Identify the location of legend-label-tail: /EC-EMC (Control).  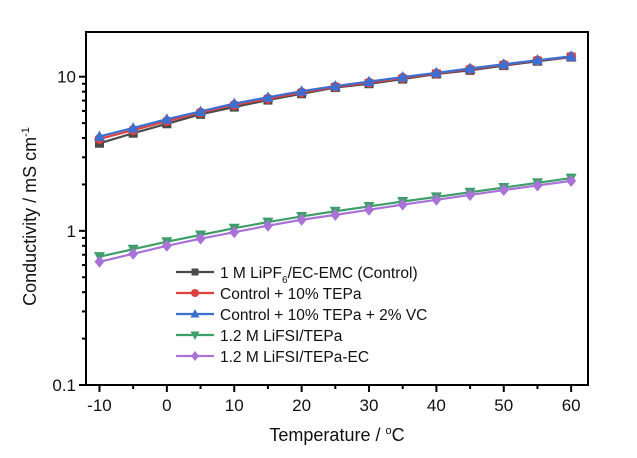
(353, 273).